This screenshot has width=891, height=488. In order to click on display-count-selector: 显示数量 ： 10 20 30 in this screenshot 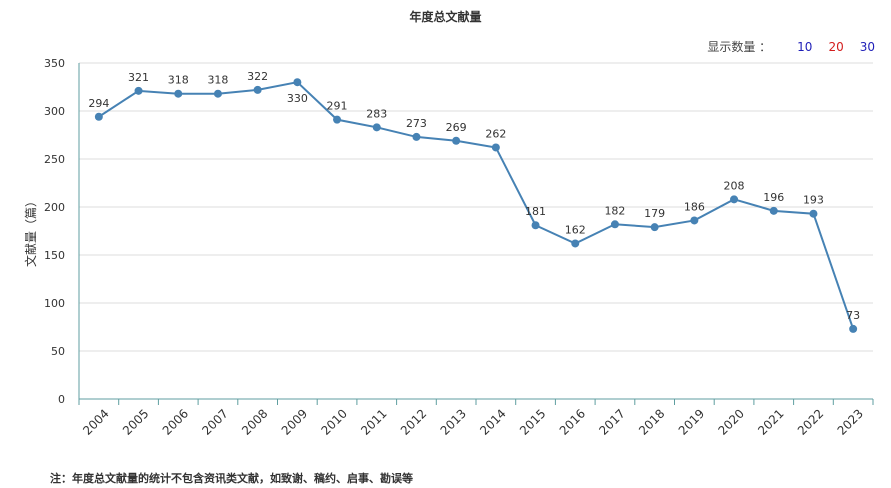, I will do `click(791, 46)`.